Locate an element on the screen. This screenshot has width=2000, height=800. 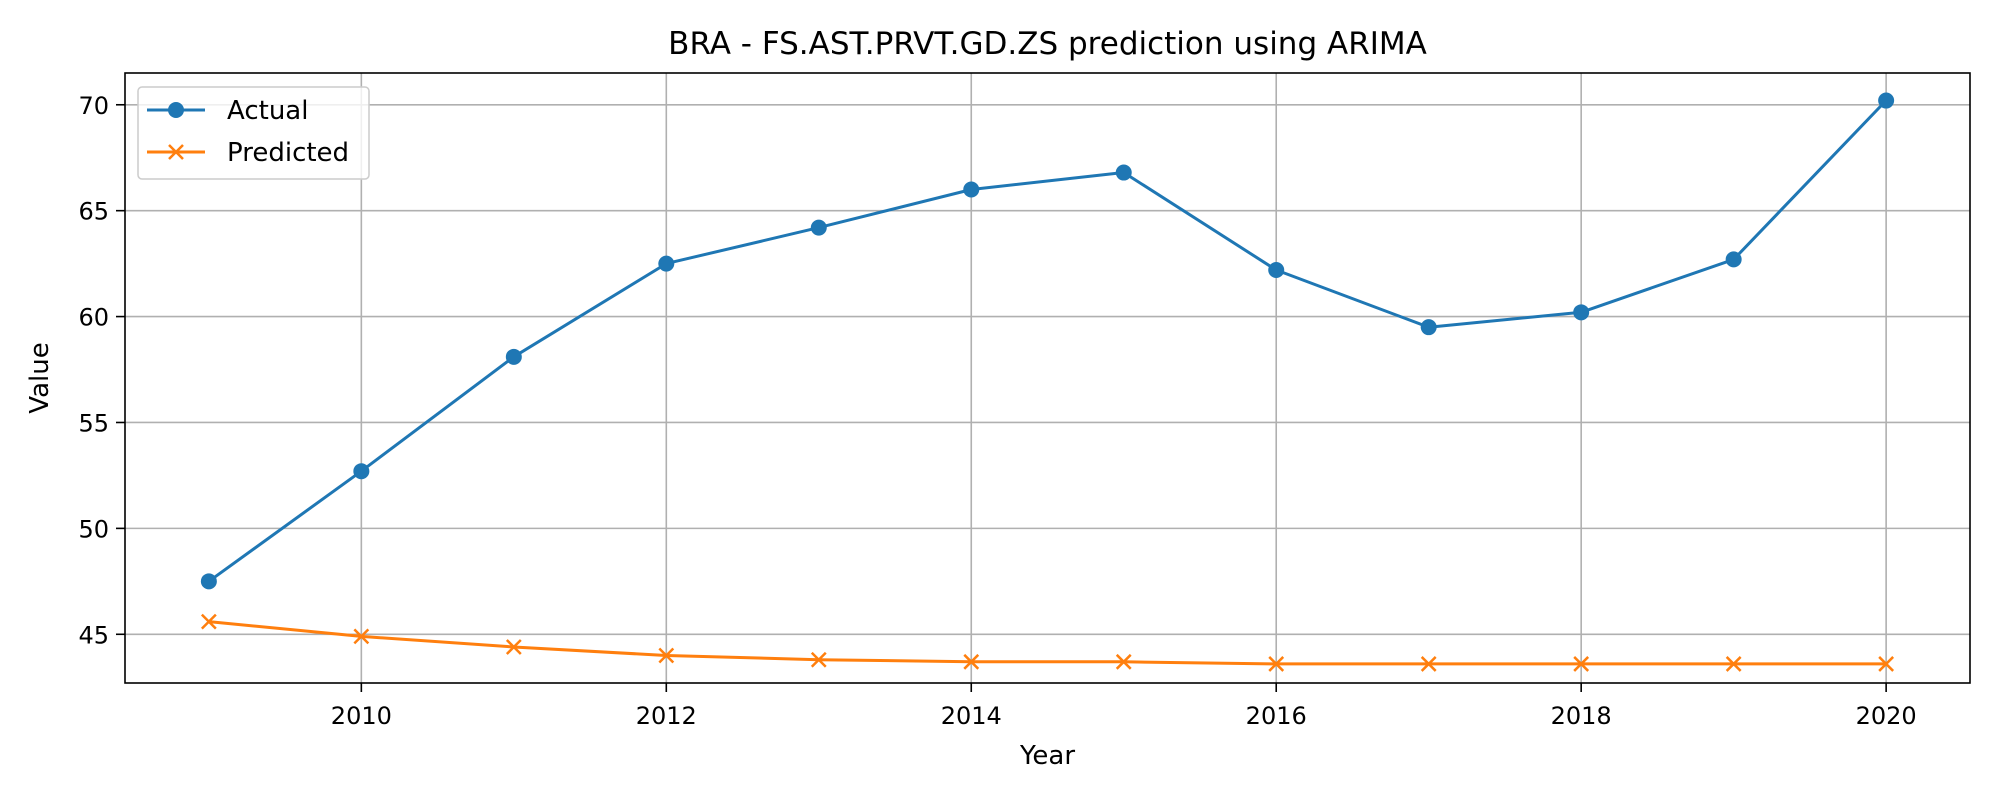
legend-predicted-marker is located at coordinates (176, 152).